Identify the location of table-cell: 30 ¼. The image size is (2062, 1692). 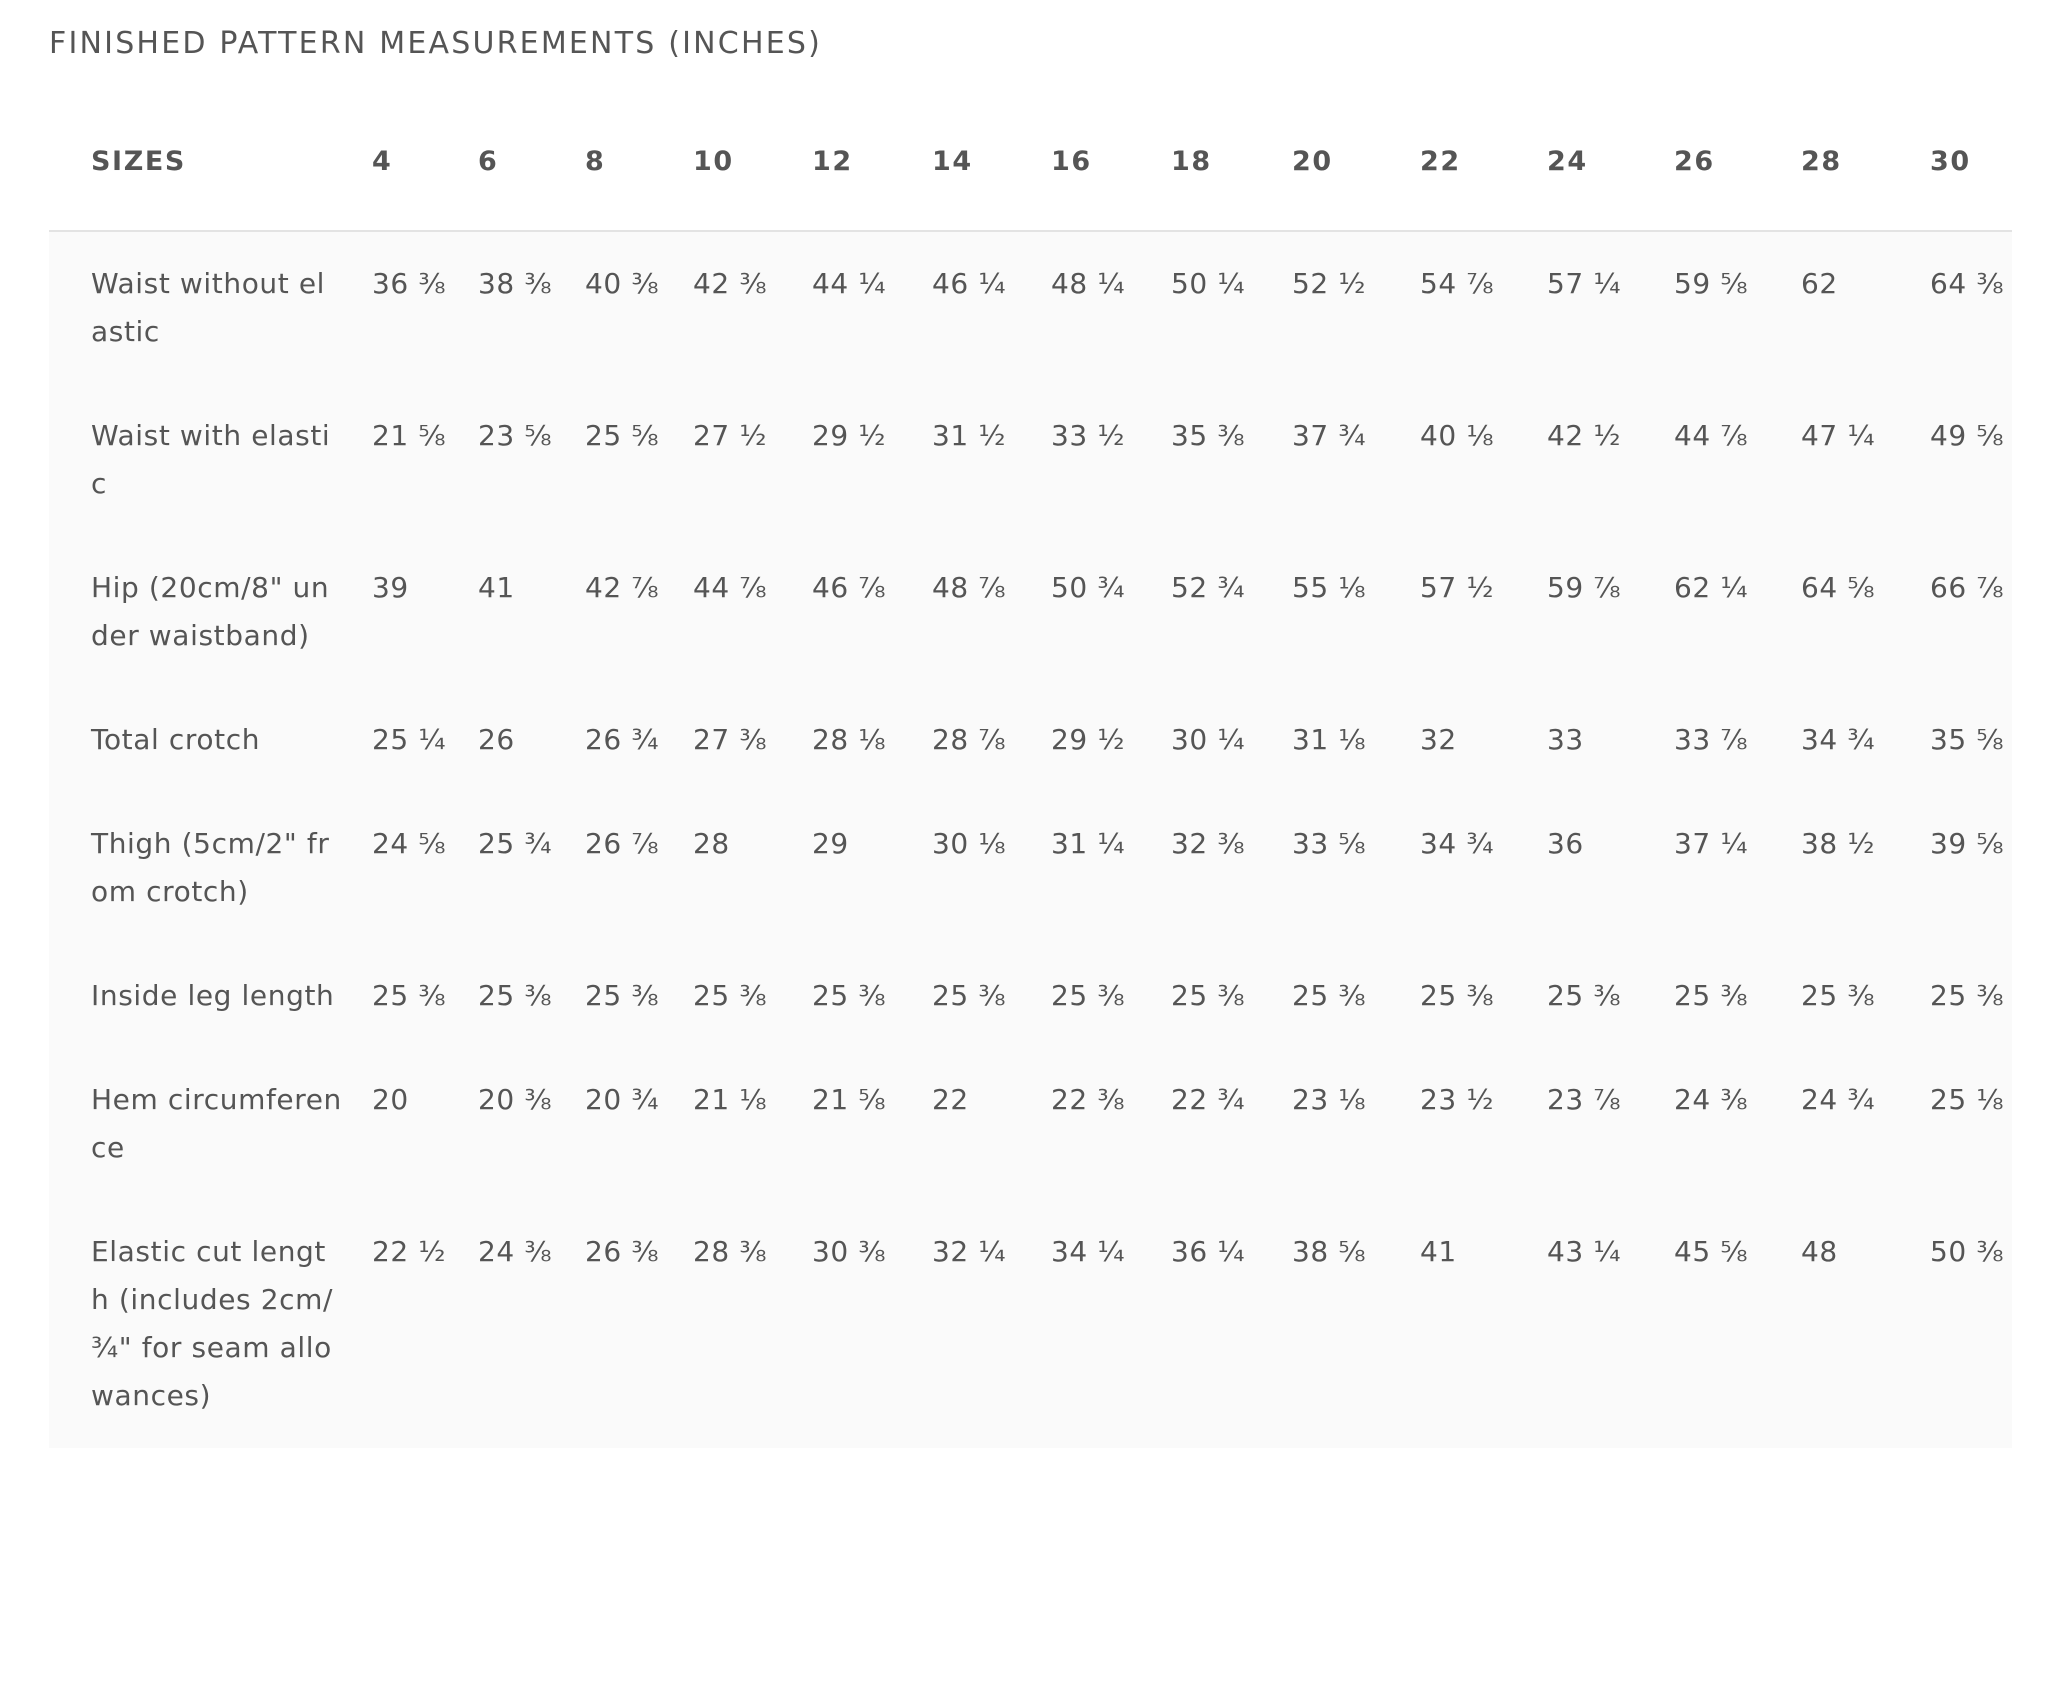
(1231, 740).